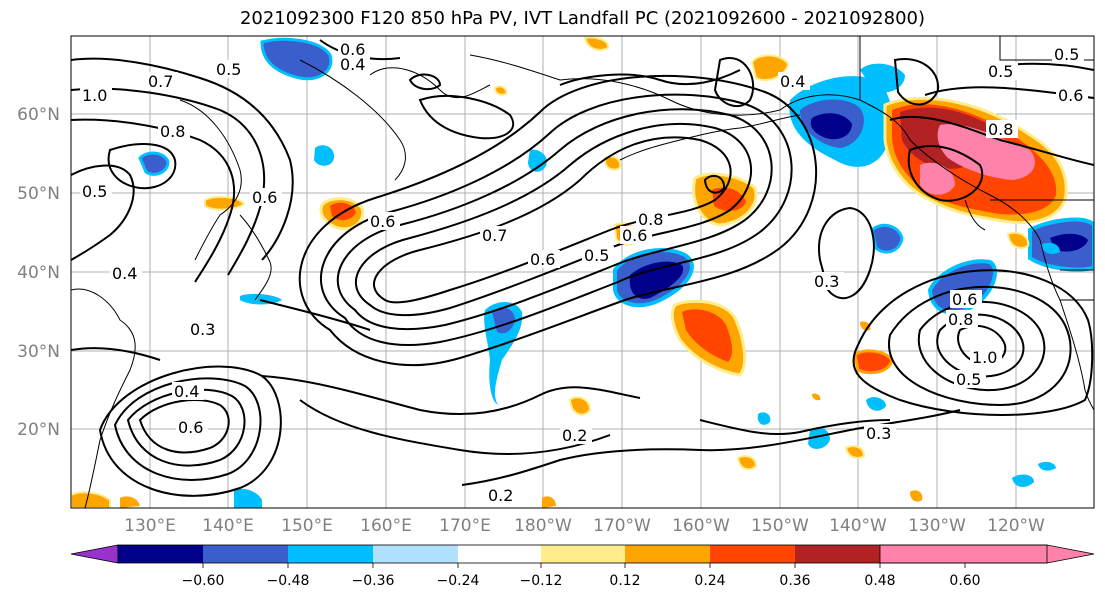  I want to click on colorbar-tick-label: −0.48, so click(288, 581).